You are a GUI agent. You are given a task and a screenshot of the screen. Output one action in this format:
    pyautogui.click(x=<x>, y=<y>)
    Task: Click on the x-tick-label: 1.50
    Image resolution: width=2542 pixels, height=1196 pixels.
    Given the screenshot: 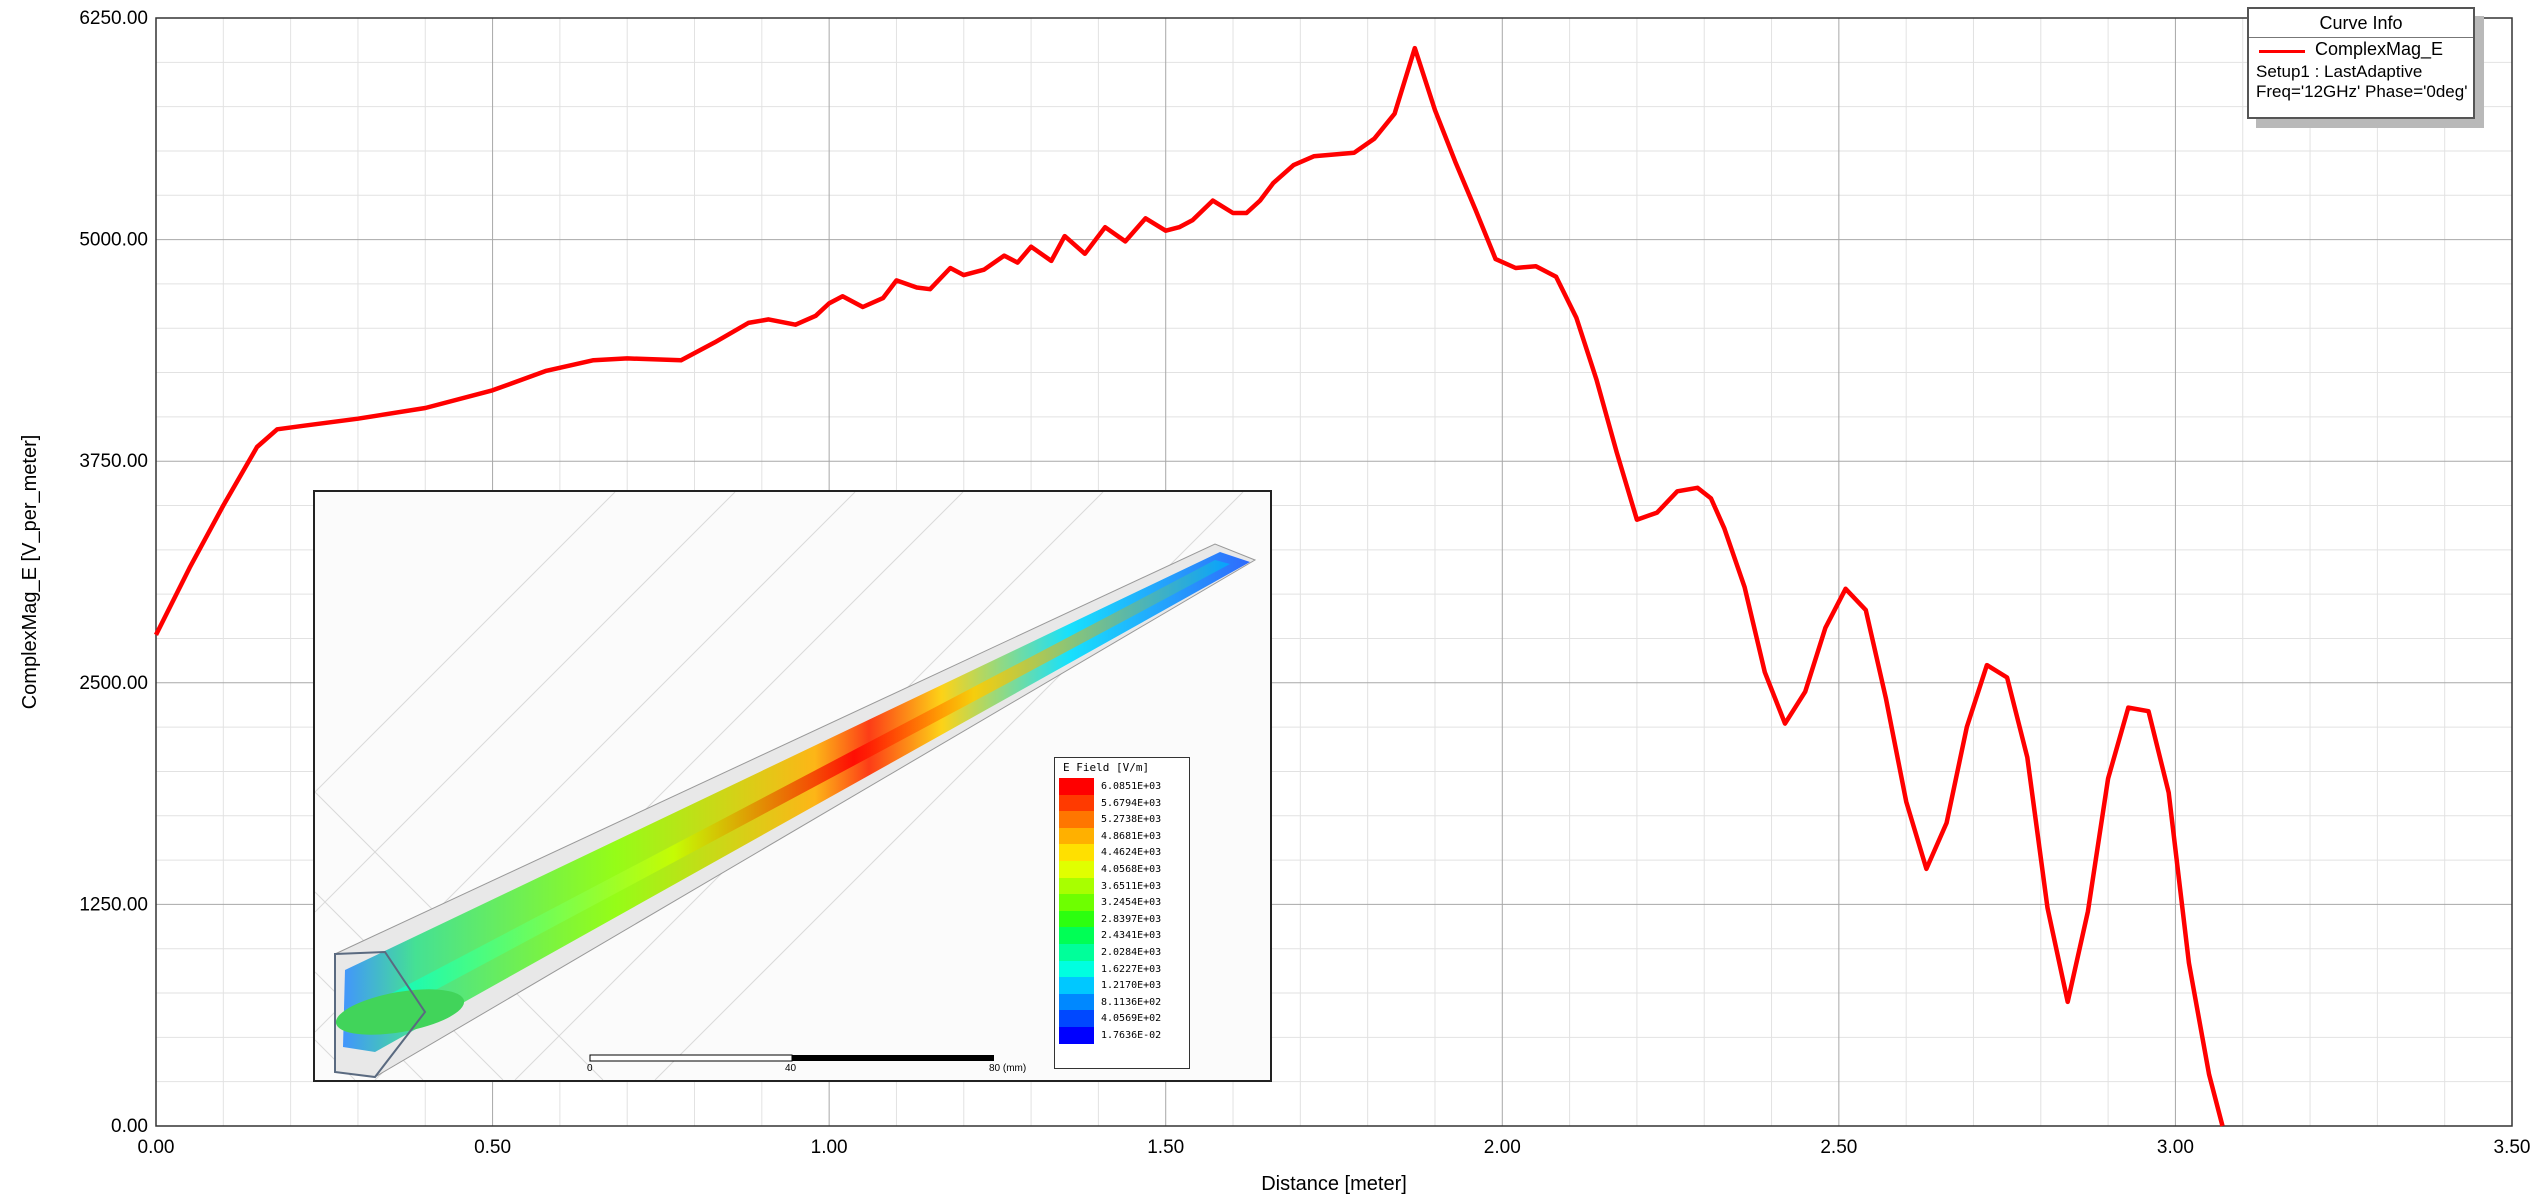 What is the action you would take?
    pyautogui.click(x=1165, y=1147)
    